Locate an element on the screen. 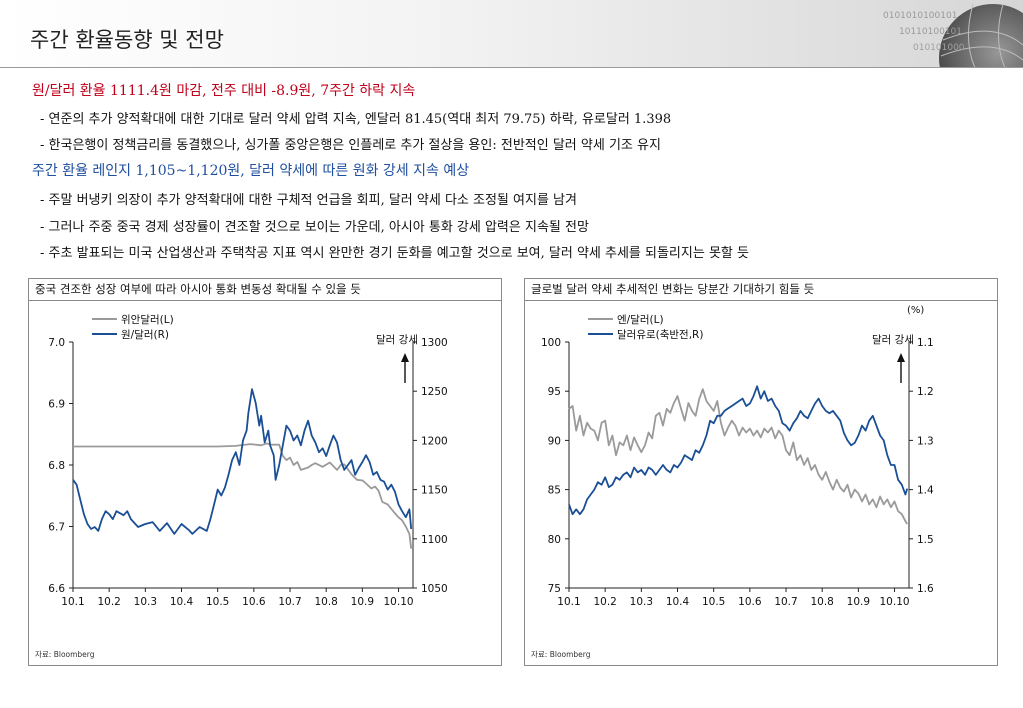 The image size is (1023, 708). y-tick-label-left: 100 is located at coordinates (551, 343).